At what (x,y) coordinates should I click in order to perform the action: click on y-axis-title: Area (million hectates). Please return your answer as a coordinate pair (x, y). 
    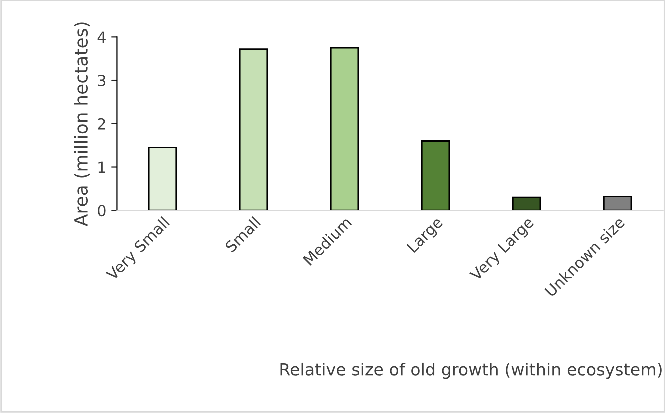
    Looking at the image, I should click on (82, 124).